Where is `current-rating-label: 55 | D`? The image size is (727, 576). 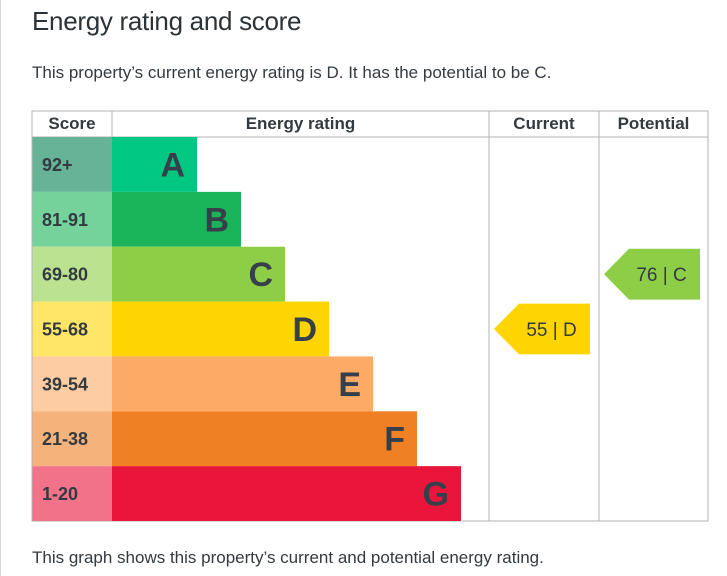
current-rating-label: 55 | D is located at coordinates (551, 330).